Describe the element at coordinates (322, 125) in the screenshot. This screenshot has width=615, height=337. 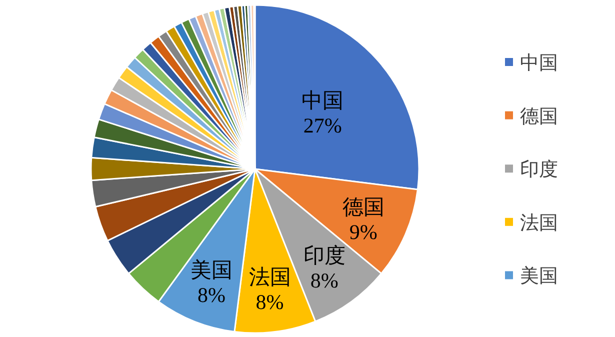
I see `data-label: 27%` at that location.